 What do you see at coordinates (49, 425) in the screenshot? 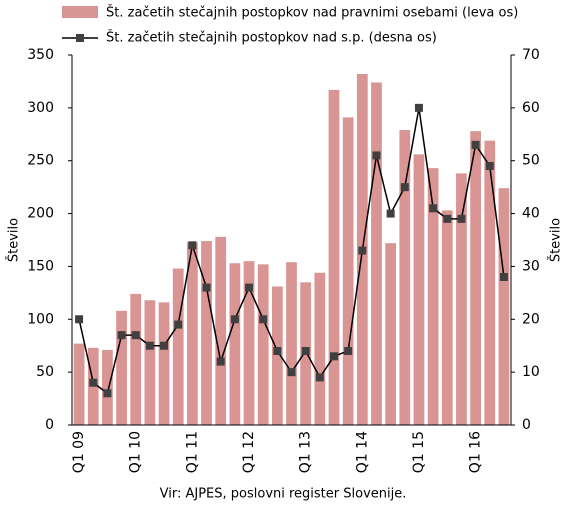
I see `y-tick-label: 0` at bounding box center [49, 425].